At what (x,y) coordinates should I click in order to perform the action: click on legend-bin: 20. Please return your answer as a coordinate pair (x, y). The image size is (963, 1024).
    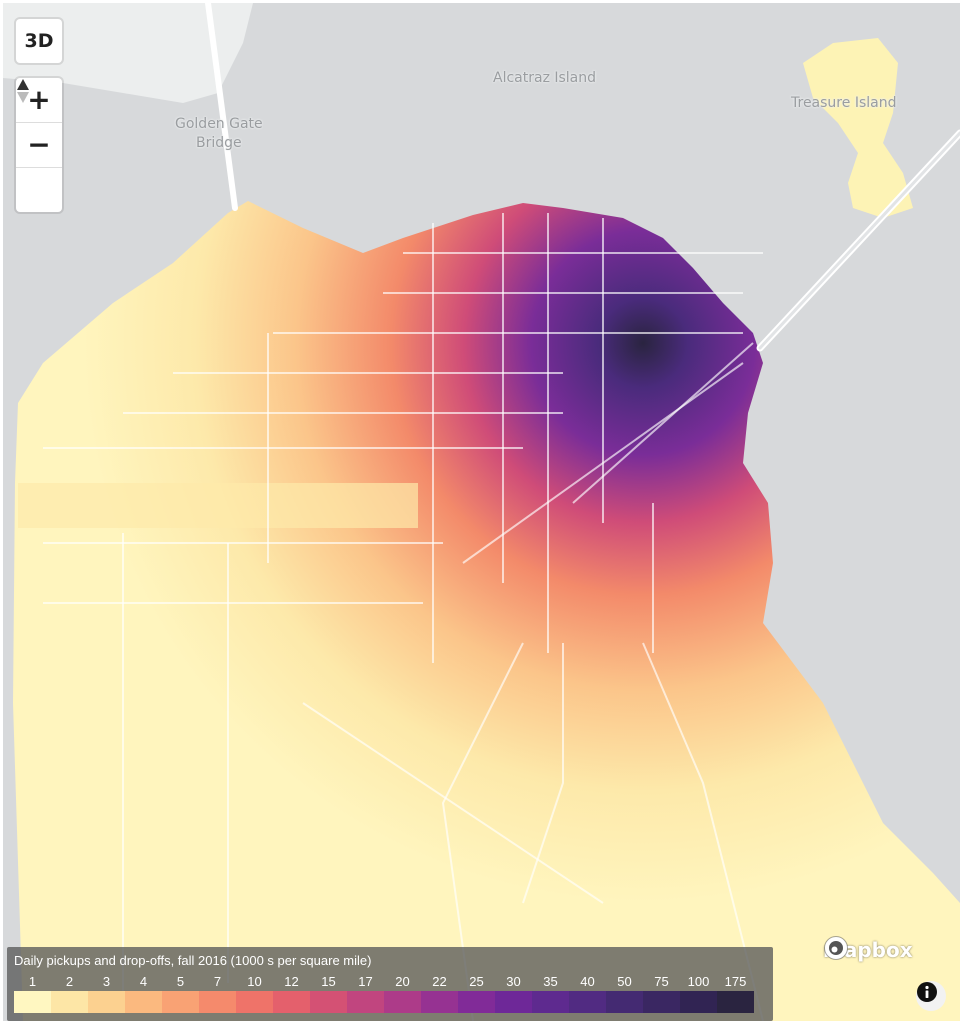
    Looking at the image, I should click on (402, 993).